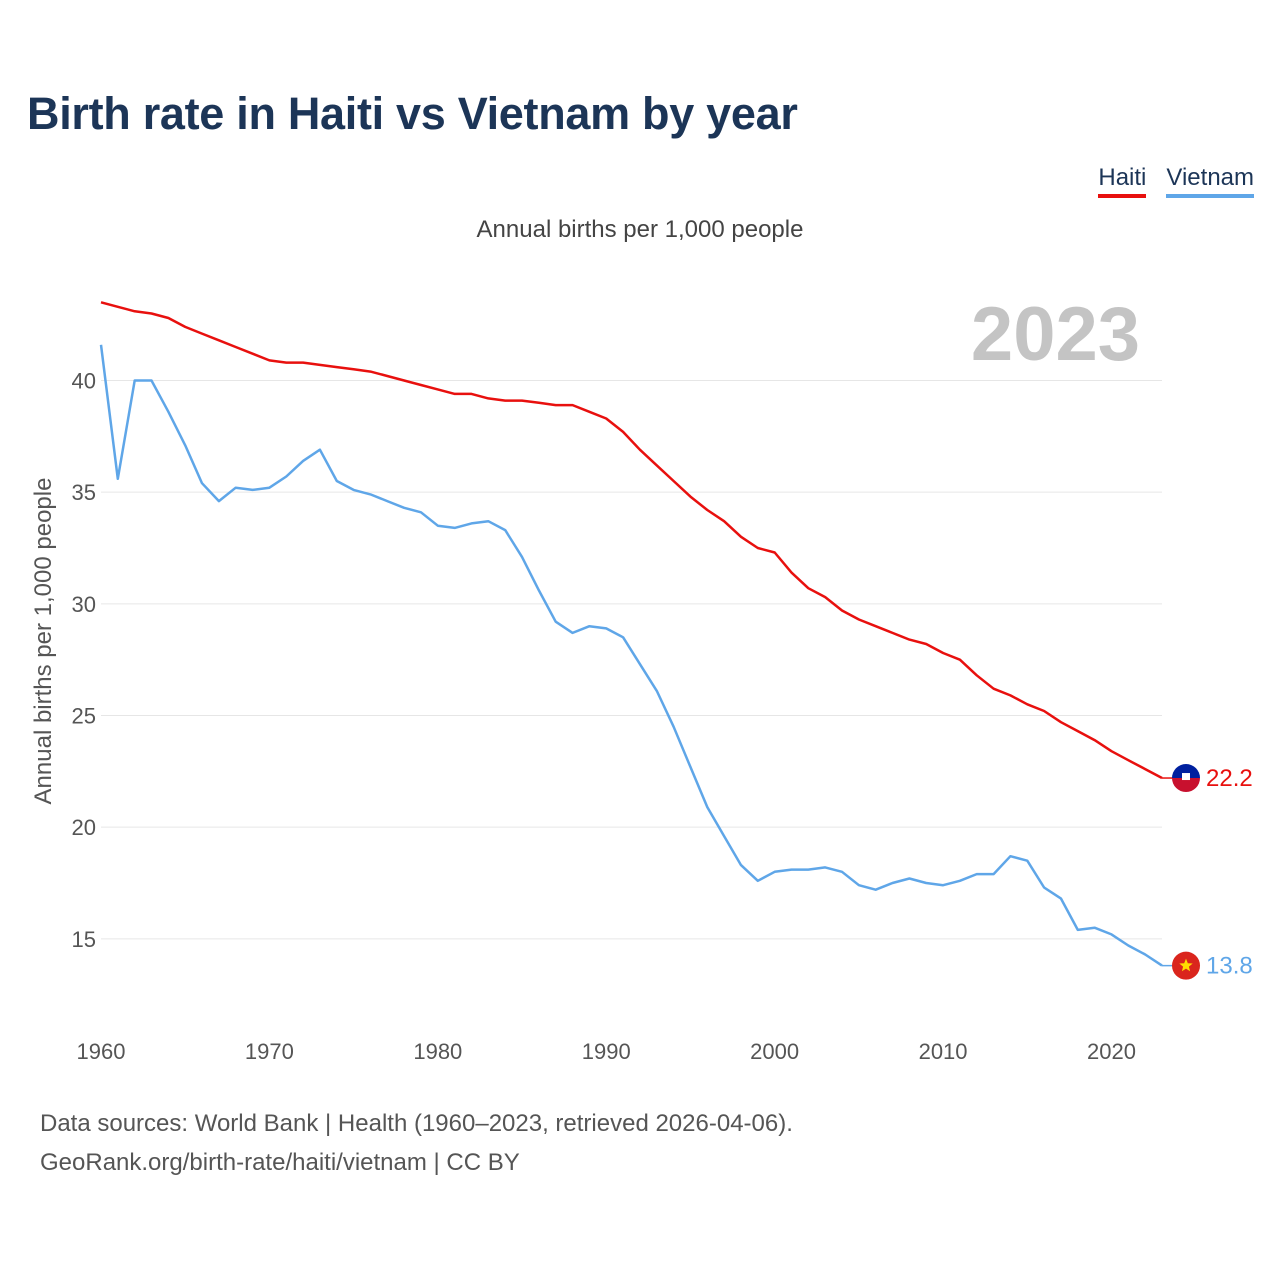  I want to click on x-tick-label: 1970, so click(269, 1051).